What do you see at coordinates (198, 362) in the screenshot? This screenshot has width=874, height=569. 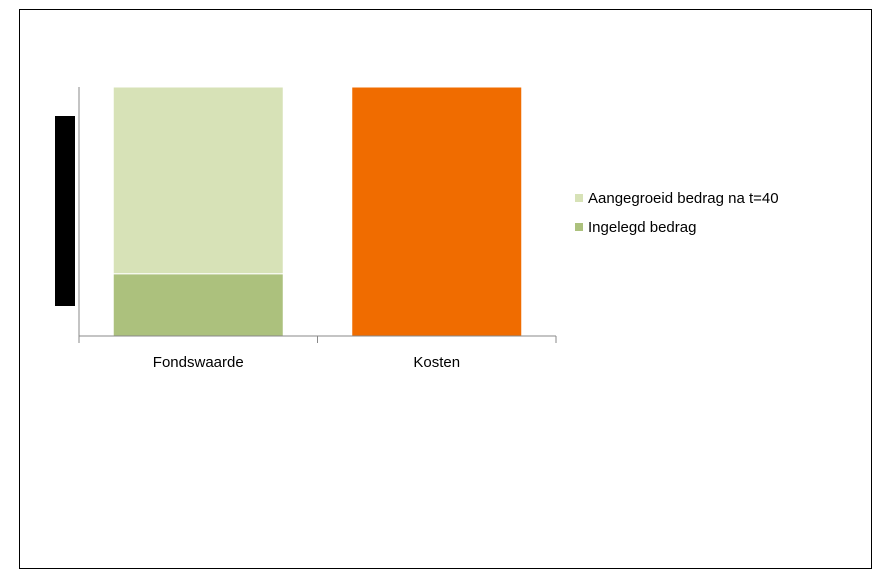 I see `x-tick-label: Fondswaarde` at bounding box center [198, 362].